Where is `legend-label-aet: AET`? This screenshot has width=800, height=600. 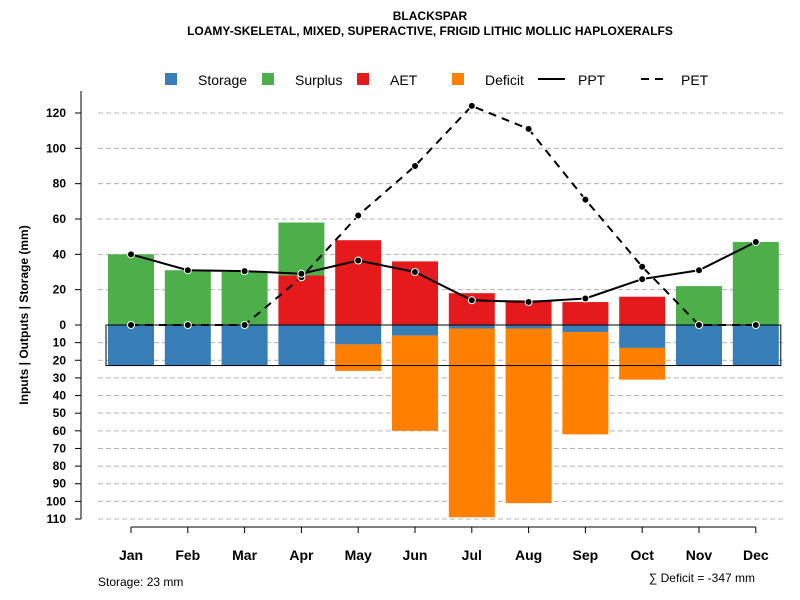 legend-label-aet: AET is located at coordinates (404, 80).